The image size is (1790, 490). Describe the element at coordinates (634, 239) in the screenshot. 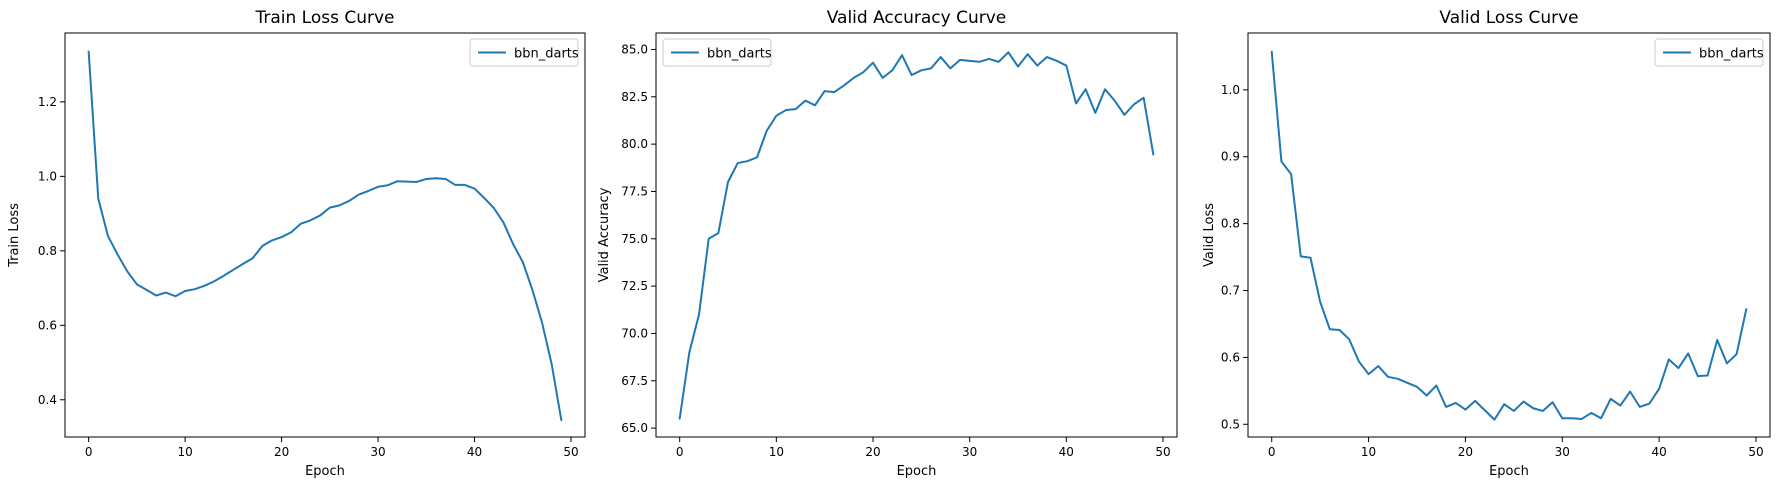

I see `y-tick-label: 75.0` at that location.